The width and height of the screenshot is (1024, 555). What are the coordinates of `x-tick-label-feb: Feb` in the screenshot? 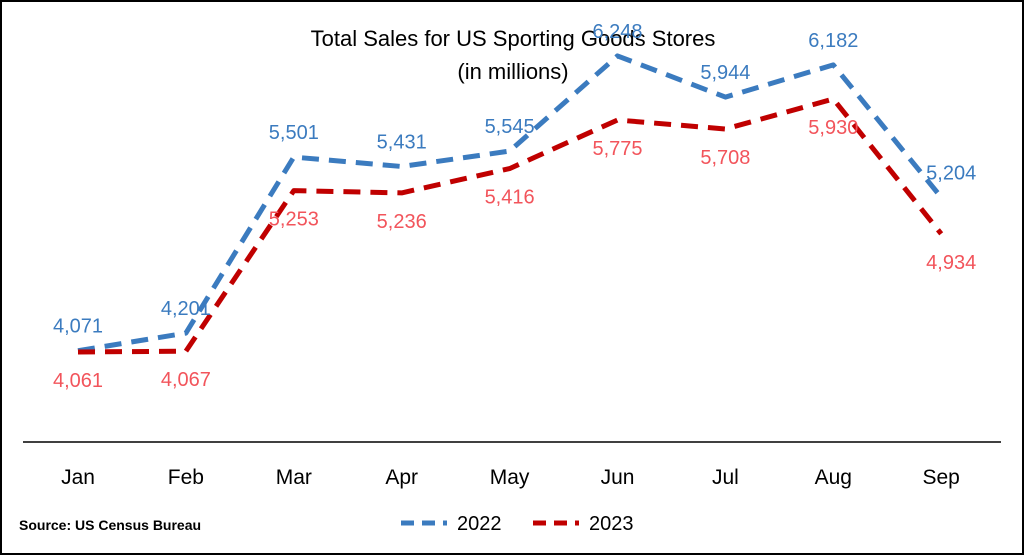 It's located at (186, 477).